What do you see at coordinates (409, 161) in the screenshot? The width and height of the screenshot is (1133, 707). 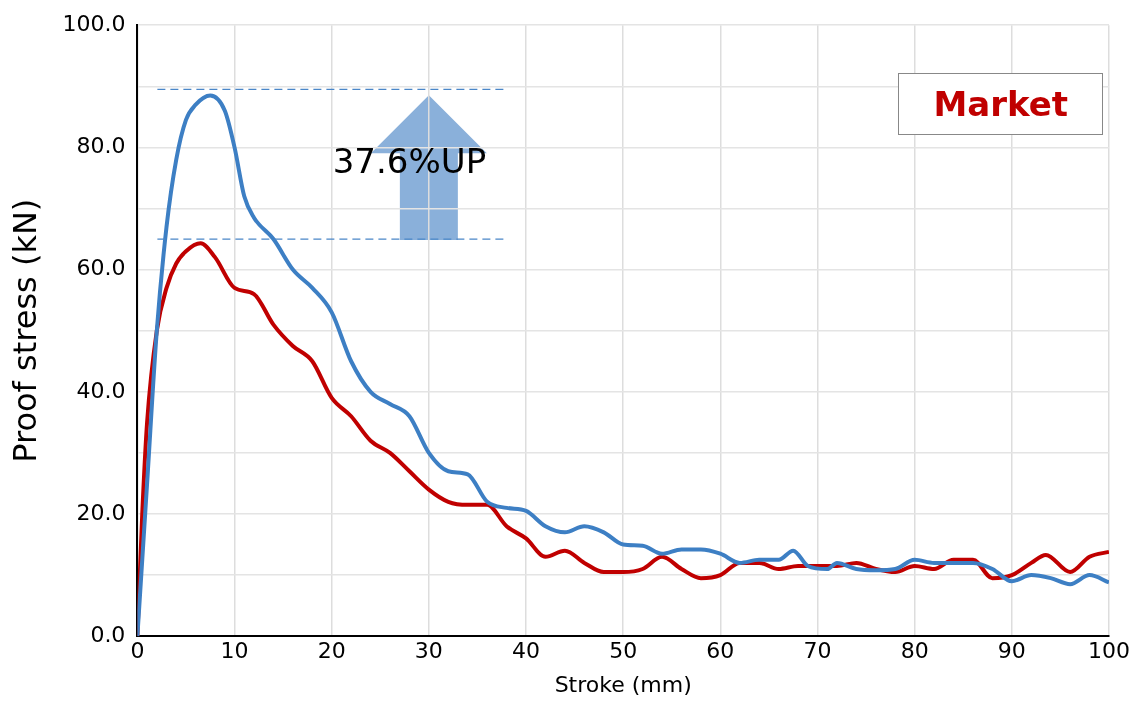 I see `annotation: 37.6%UP` at bounding box center [409, 161].